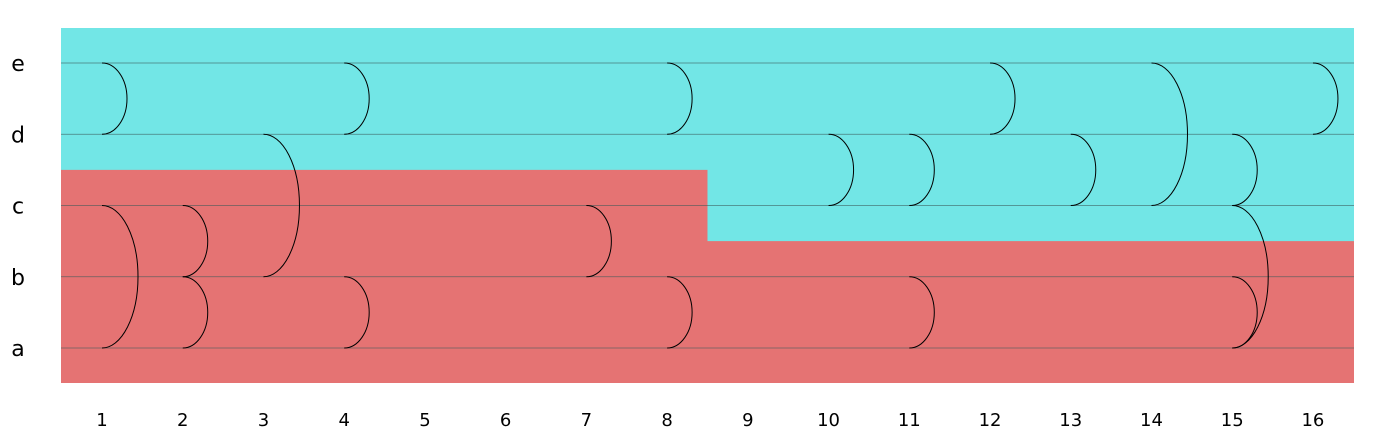 The width and height of the screenshot is (1389, 440). Describe the element at coordinates (18, 278) in the screenshot. I see `row-label-b: b` at that location.